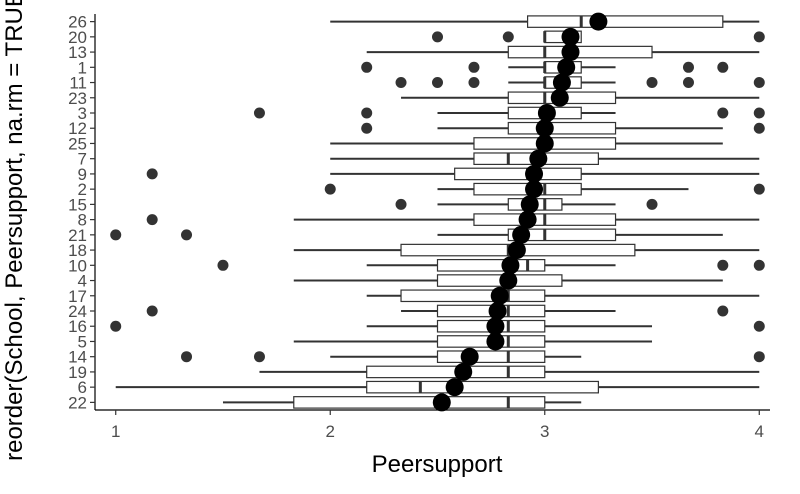 Image resolution: width=800 pixels, height=494 pixels. What do you see at coordinates (77, 204) in the screenshot?
I see `y-tick-label-15: 15` at bounding box center [77, 204].